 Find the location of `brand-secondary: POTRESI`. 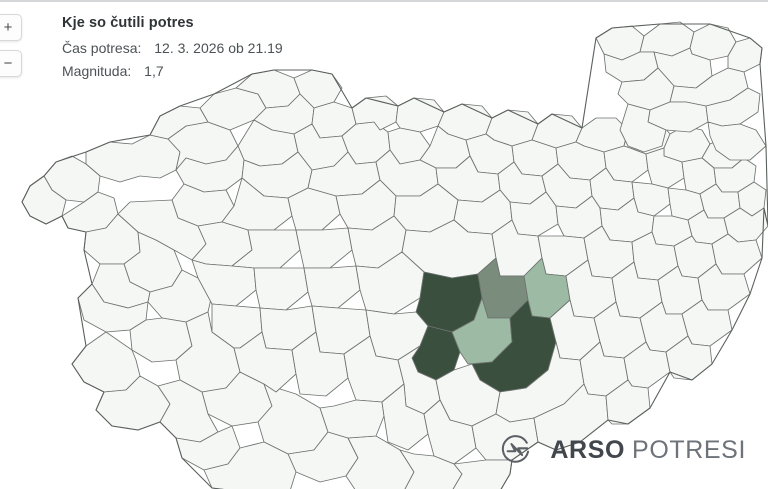

brand-secondary: POTRESI is located at coordinates (689, 449).